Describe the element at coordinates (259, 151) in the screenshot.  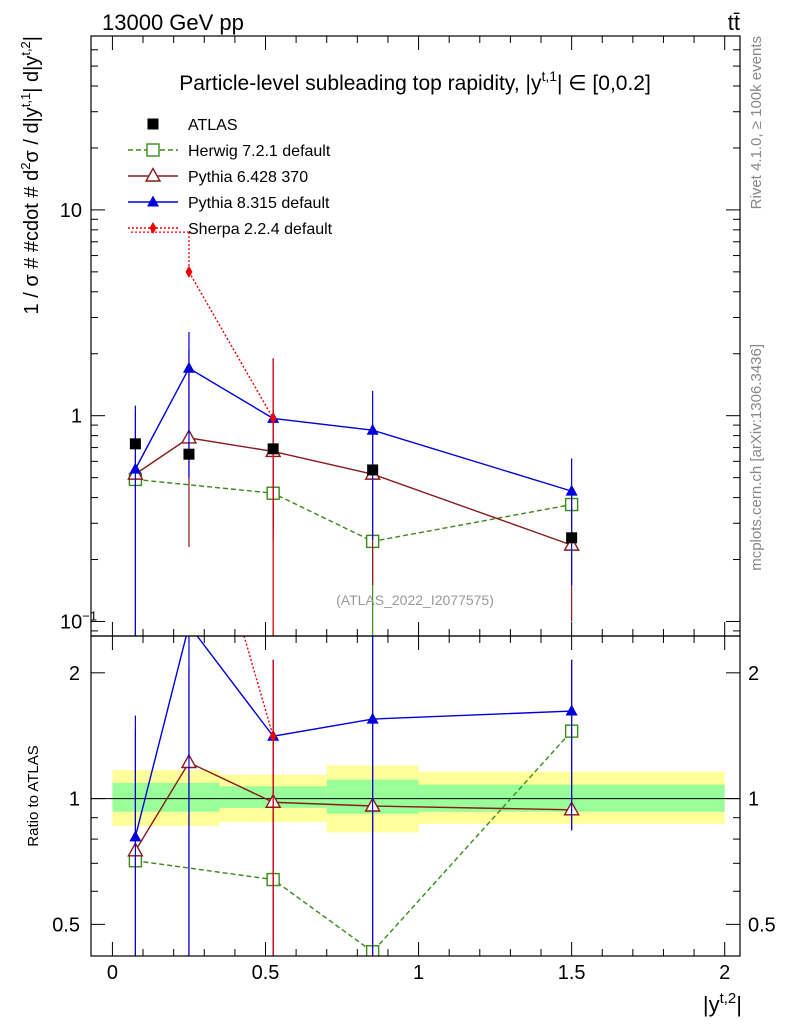
I see `legend-herwig-label: Herwig 7.2.1 default` at that location.